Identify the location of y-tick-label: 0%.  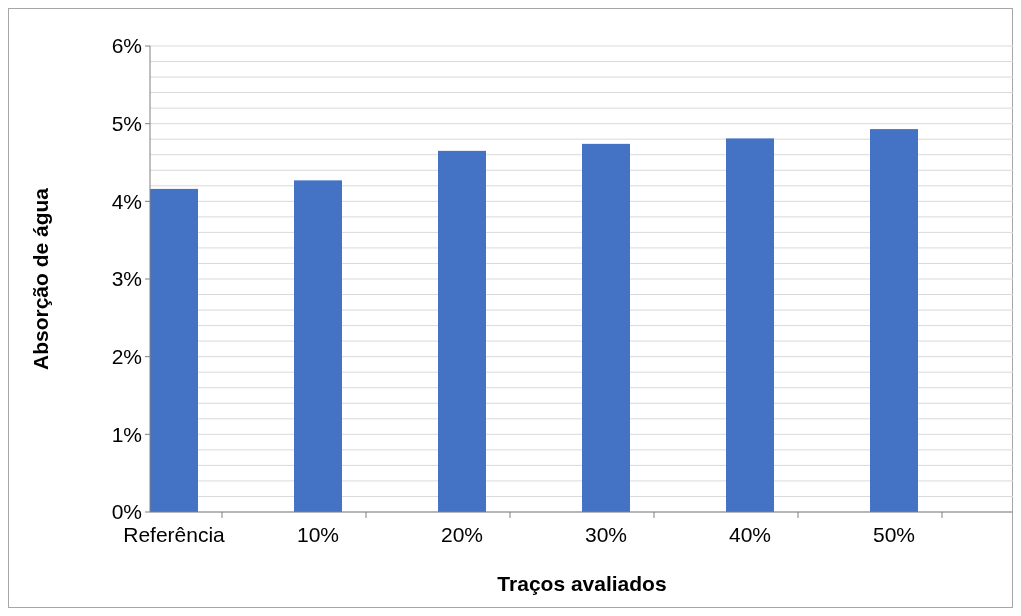
(126, 512).